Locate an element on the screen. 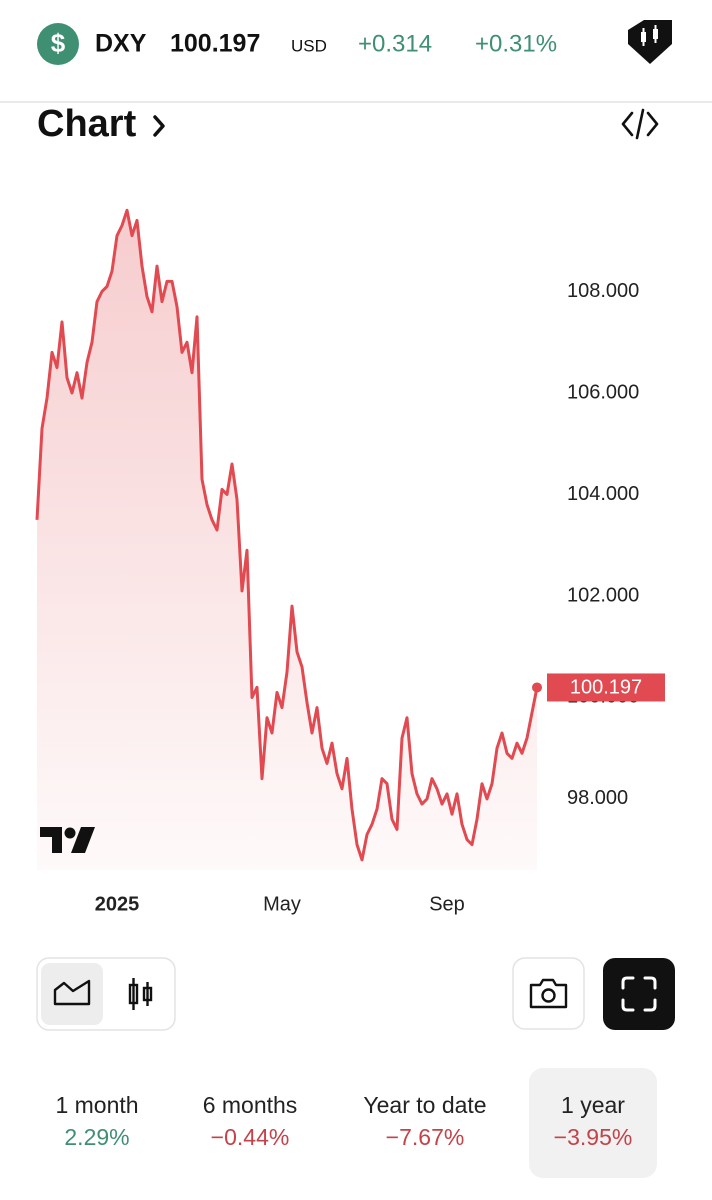 This screenshot has width=712, height=1200. tradingview-logo is located at coordinates (67, 840).